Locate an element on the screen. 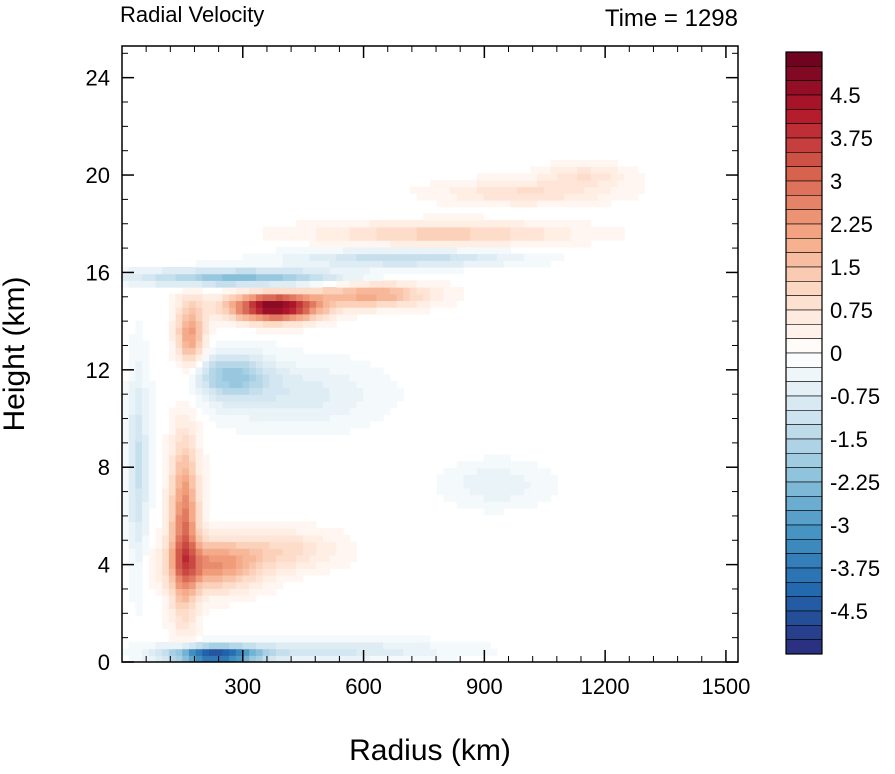 This screenshot has height=774, width=895. x-tick-label: 300 is located at coordinates (242, 686).